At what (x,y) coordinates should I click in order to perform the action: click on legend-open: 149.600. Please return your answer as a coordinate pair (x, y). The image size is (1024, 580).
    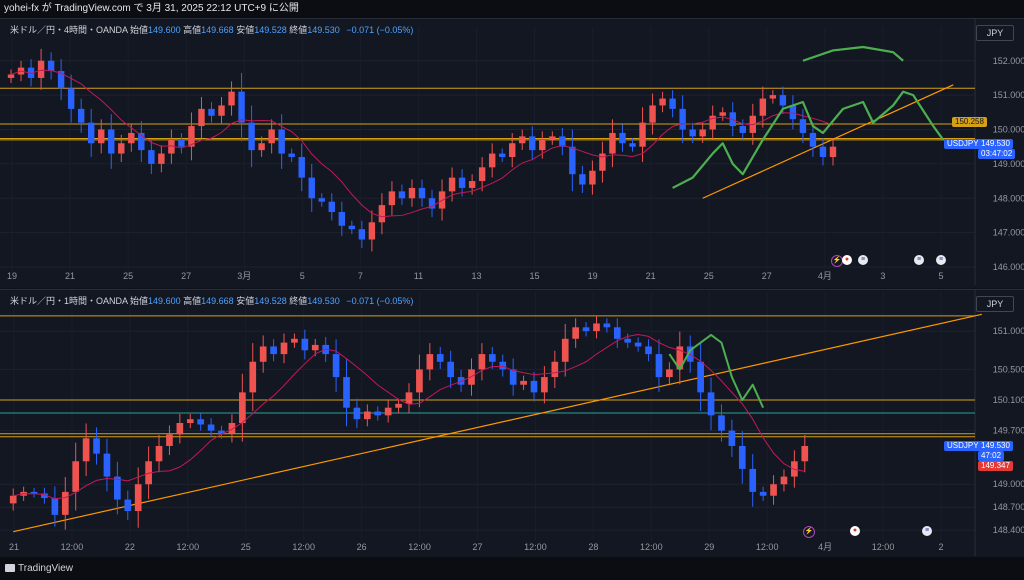
    Looking at the image, I should click on (164, 30).